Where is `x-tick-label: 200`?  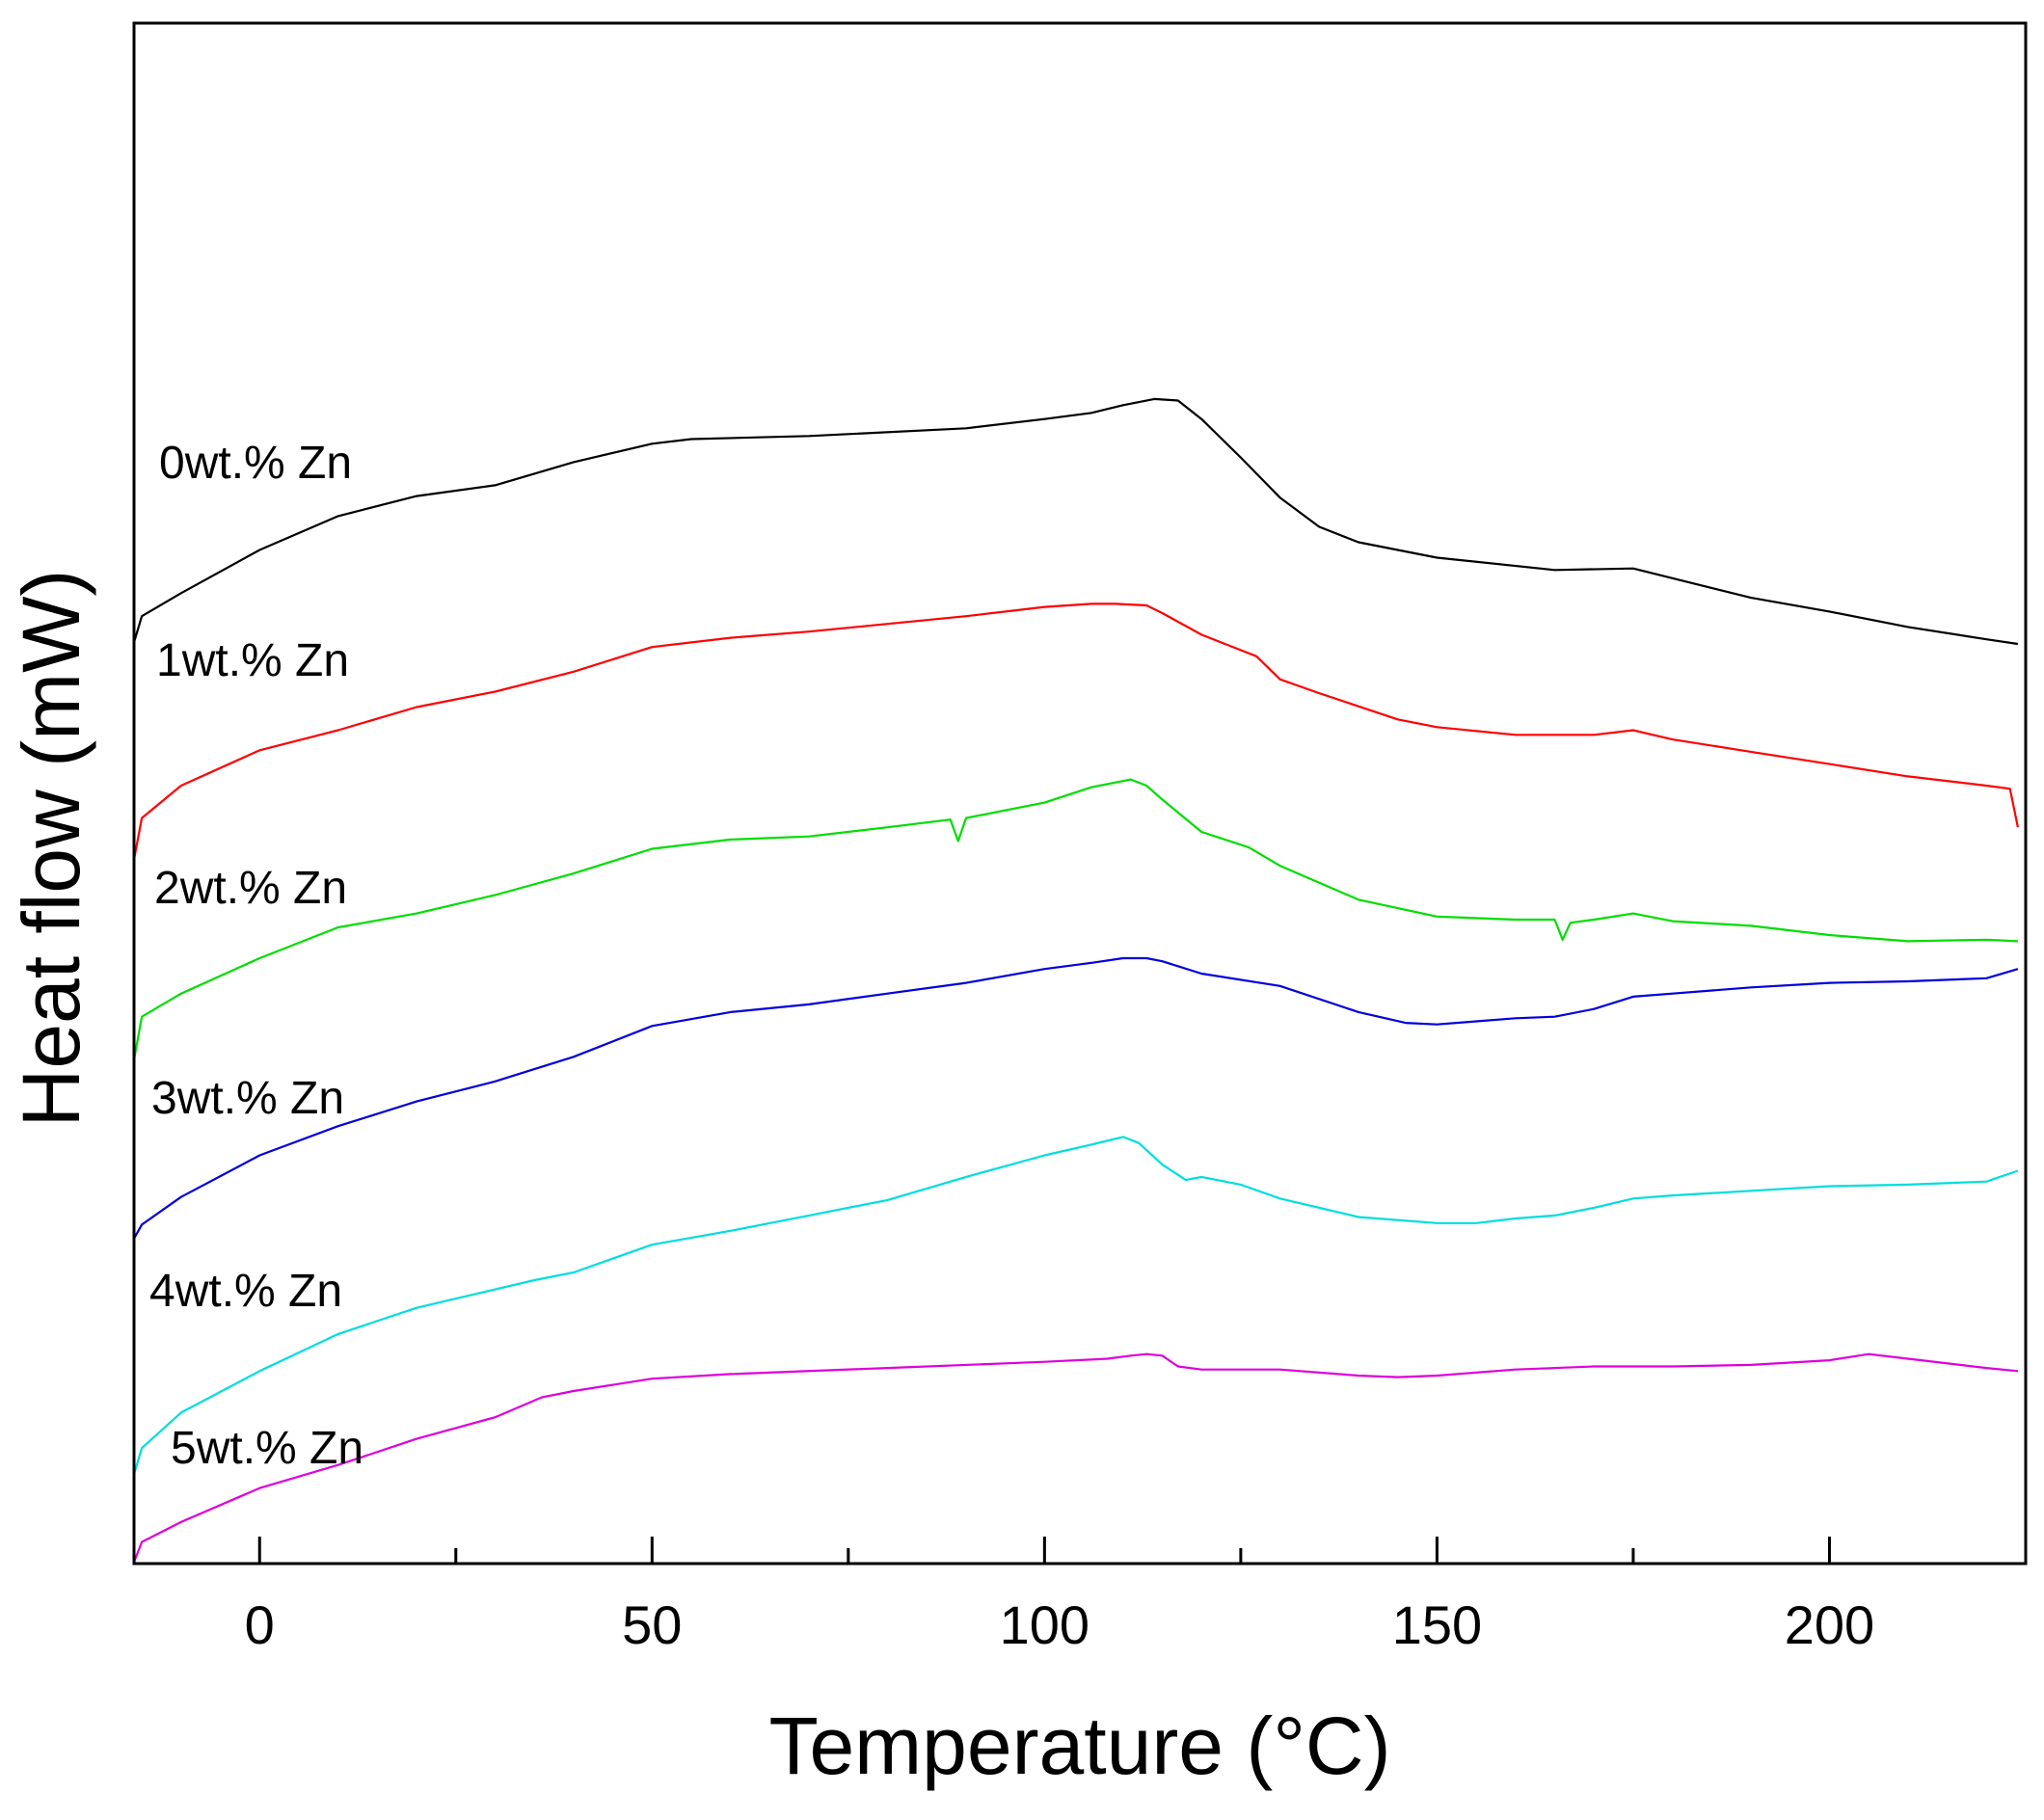
x-tick-label: 200 is located at coordinates (1829, 1624).